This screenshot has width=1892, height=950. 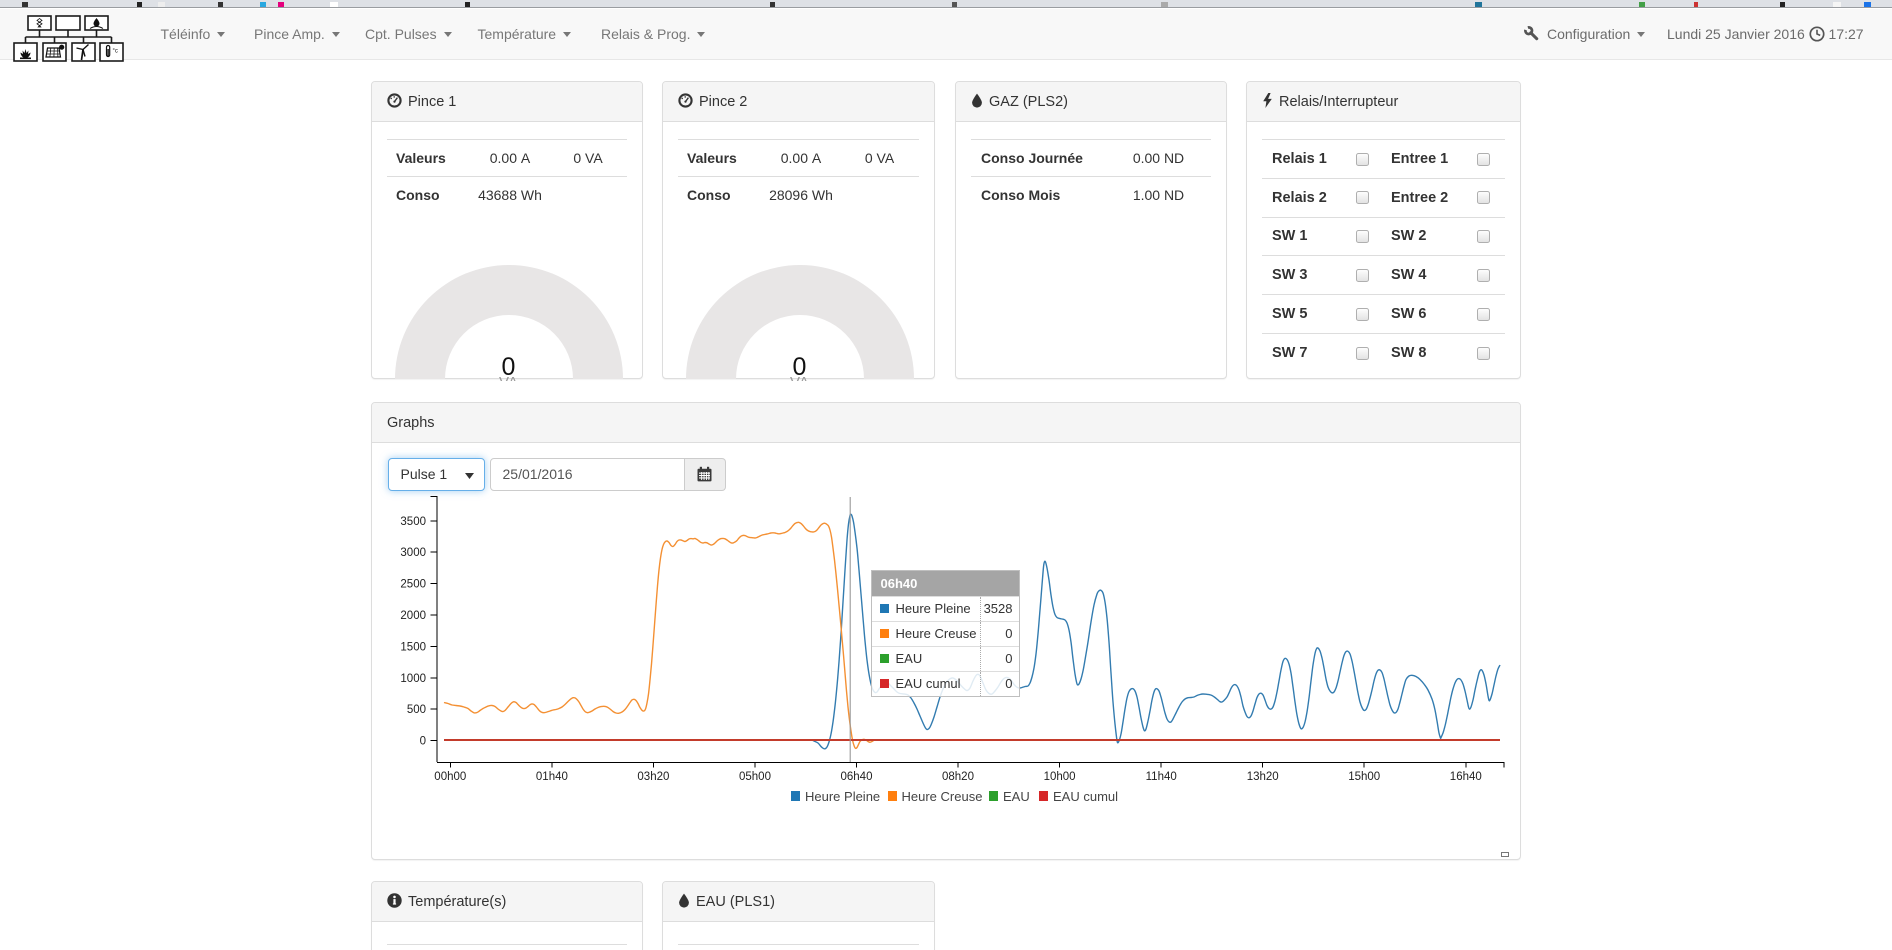 I want to click on svg-text: 13h20, so click(x=1263, y=777).